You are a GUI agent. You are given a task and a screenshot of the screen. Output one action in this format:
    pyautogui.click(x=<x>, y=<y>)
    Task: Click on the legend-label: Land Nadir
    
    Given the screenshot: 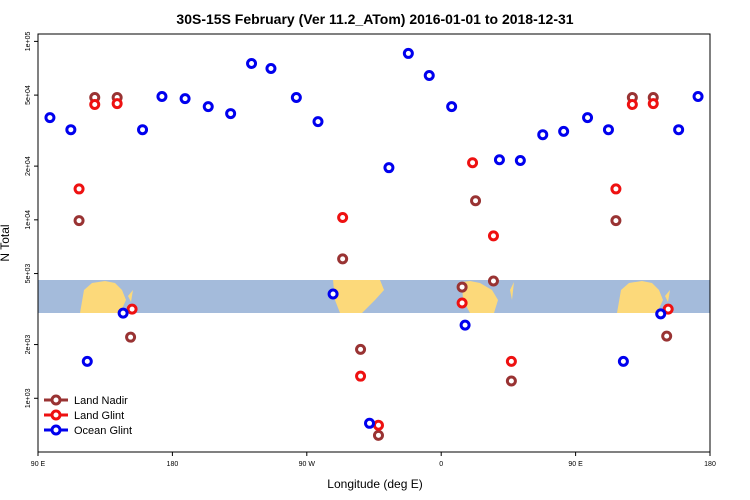 What is the action you would take?
    pyautogui.click(x=101, y=401)
    